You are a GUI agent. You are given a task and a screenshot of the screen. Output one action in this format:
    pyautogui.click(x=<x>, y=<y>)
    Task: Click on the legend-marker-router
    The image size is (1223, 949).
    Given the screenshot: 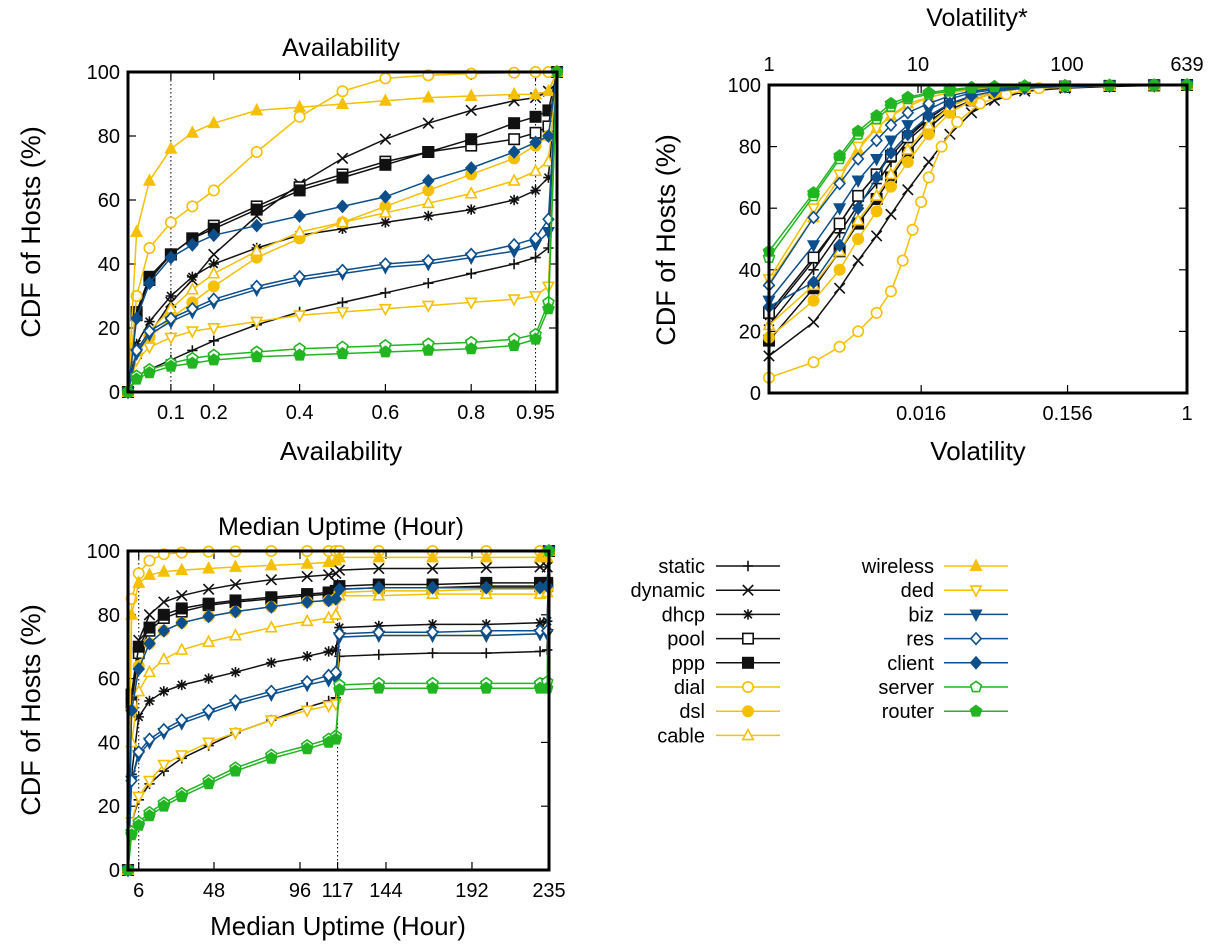 What is the action you would take?
    pyautogui.click(x=976, y=710)
    